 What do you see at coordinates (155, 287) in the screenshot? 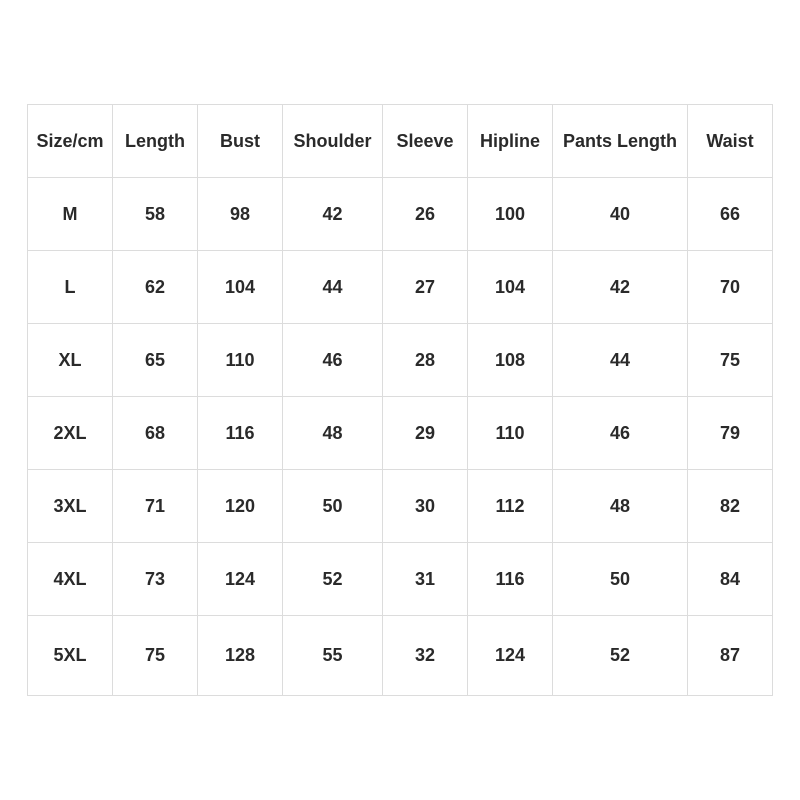
I see `measurement-cell: 62` at bounding box center [155, 287].